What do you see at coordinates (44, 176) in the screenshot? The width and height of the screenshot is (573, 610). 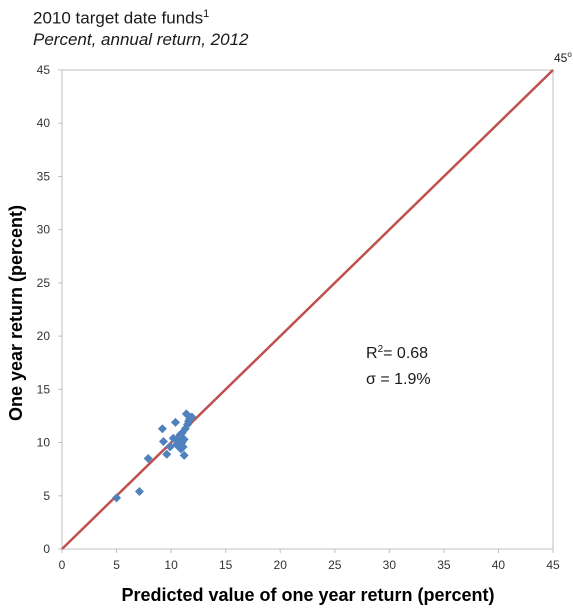 I see `y-tick-label: 35` at bounding box center [44, 176].